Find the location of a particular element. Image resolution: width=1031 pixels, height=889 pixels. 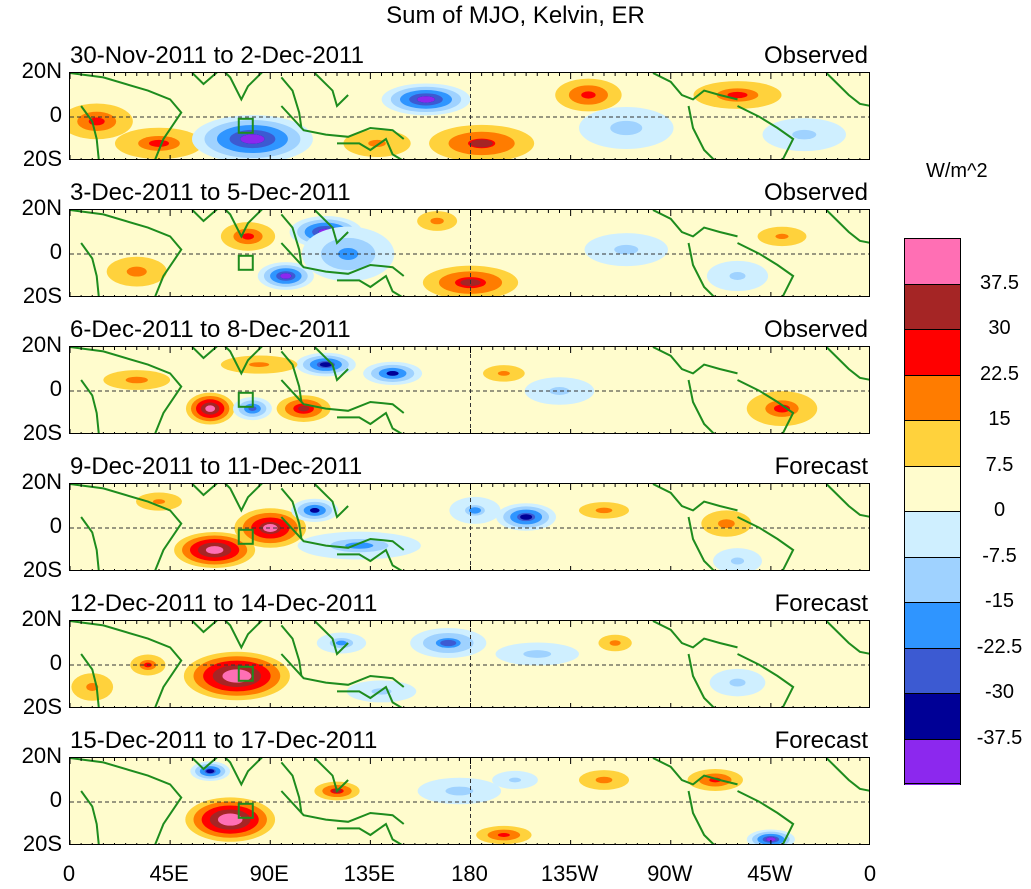

x-tick-label: 45W is located at coordinates (770, 873).